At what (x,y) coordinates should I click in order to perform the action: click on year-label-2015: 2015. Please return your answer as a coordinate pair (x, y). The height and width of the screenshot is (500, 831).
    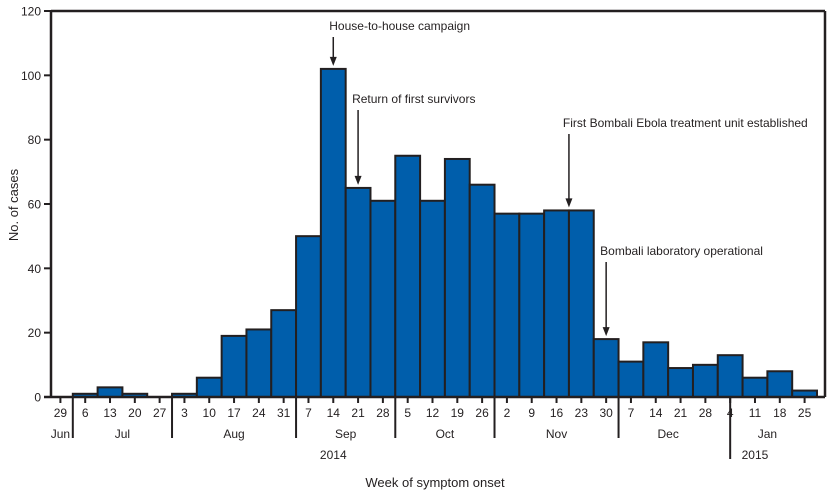
    Looking at the image, I should click on (755, 455).